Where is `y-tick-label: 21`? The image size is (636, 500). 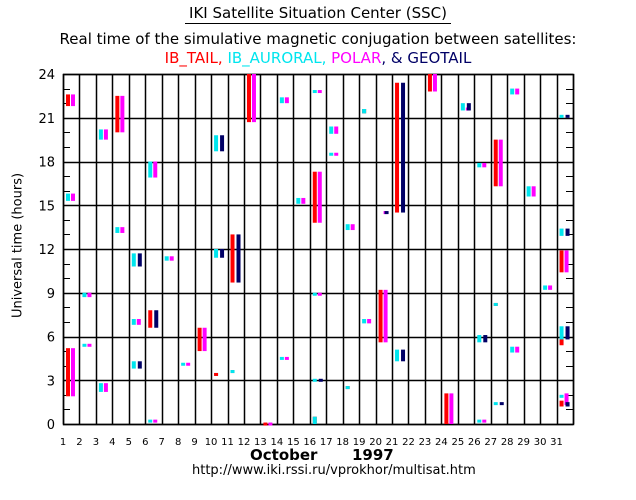 y-tick-label: 21 is located at coordinates (46, 119).